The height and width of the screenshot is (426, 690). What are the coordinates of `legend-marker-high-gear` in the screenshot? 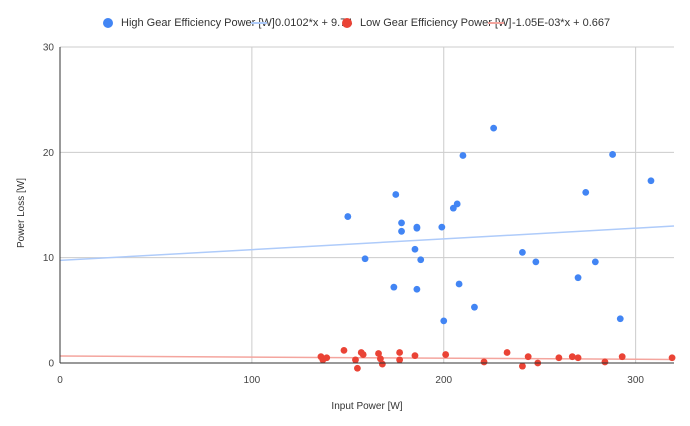 It's located at (108, 23).